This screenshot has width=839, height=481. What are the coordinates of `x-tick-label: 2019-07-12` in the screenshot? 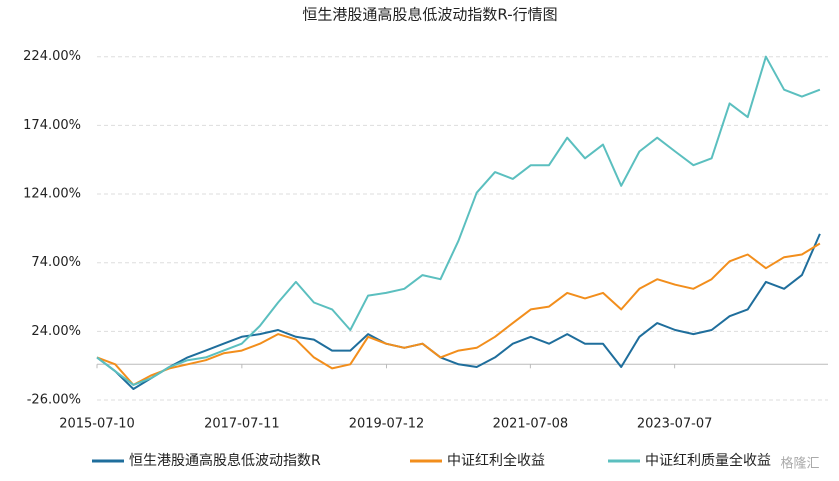 It's located at (387, 424).